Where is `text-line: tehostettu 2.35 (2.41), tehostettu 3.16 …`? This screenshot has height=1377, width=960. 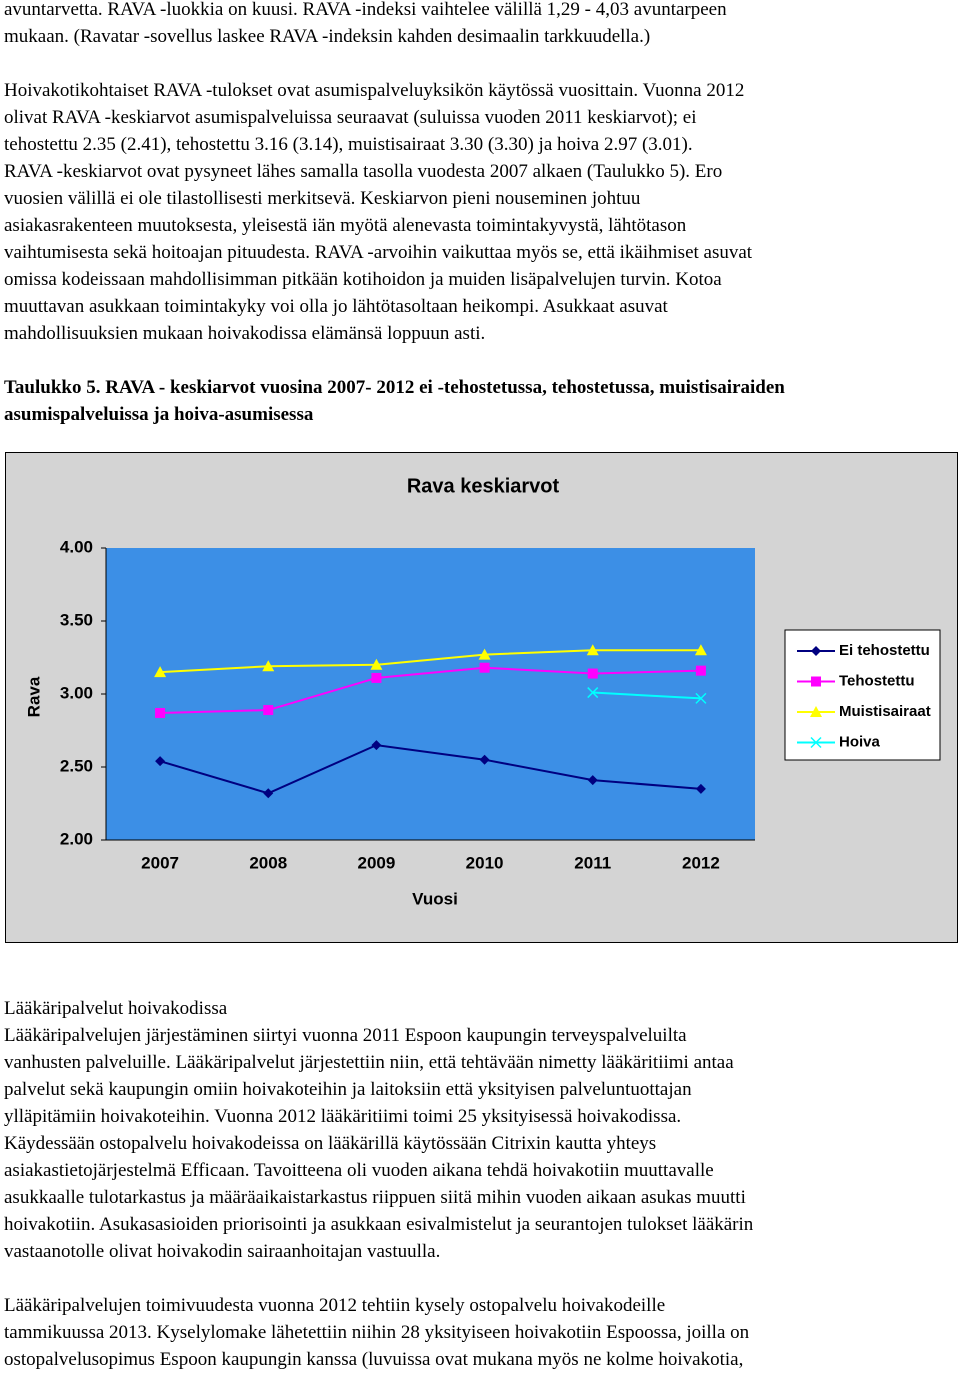
text-line: tehostettu 2.35 (2.41), tehostettu 3.16 … is located at coordinates (348, 144).